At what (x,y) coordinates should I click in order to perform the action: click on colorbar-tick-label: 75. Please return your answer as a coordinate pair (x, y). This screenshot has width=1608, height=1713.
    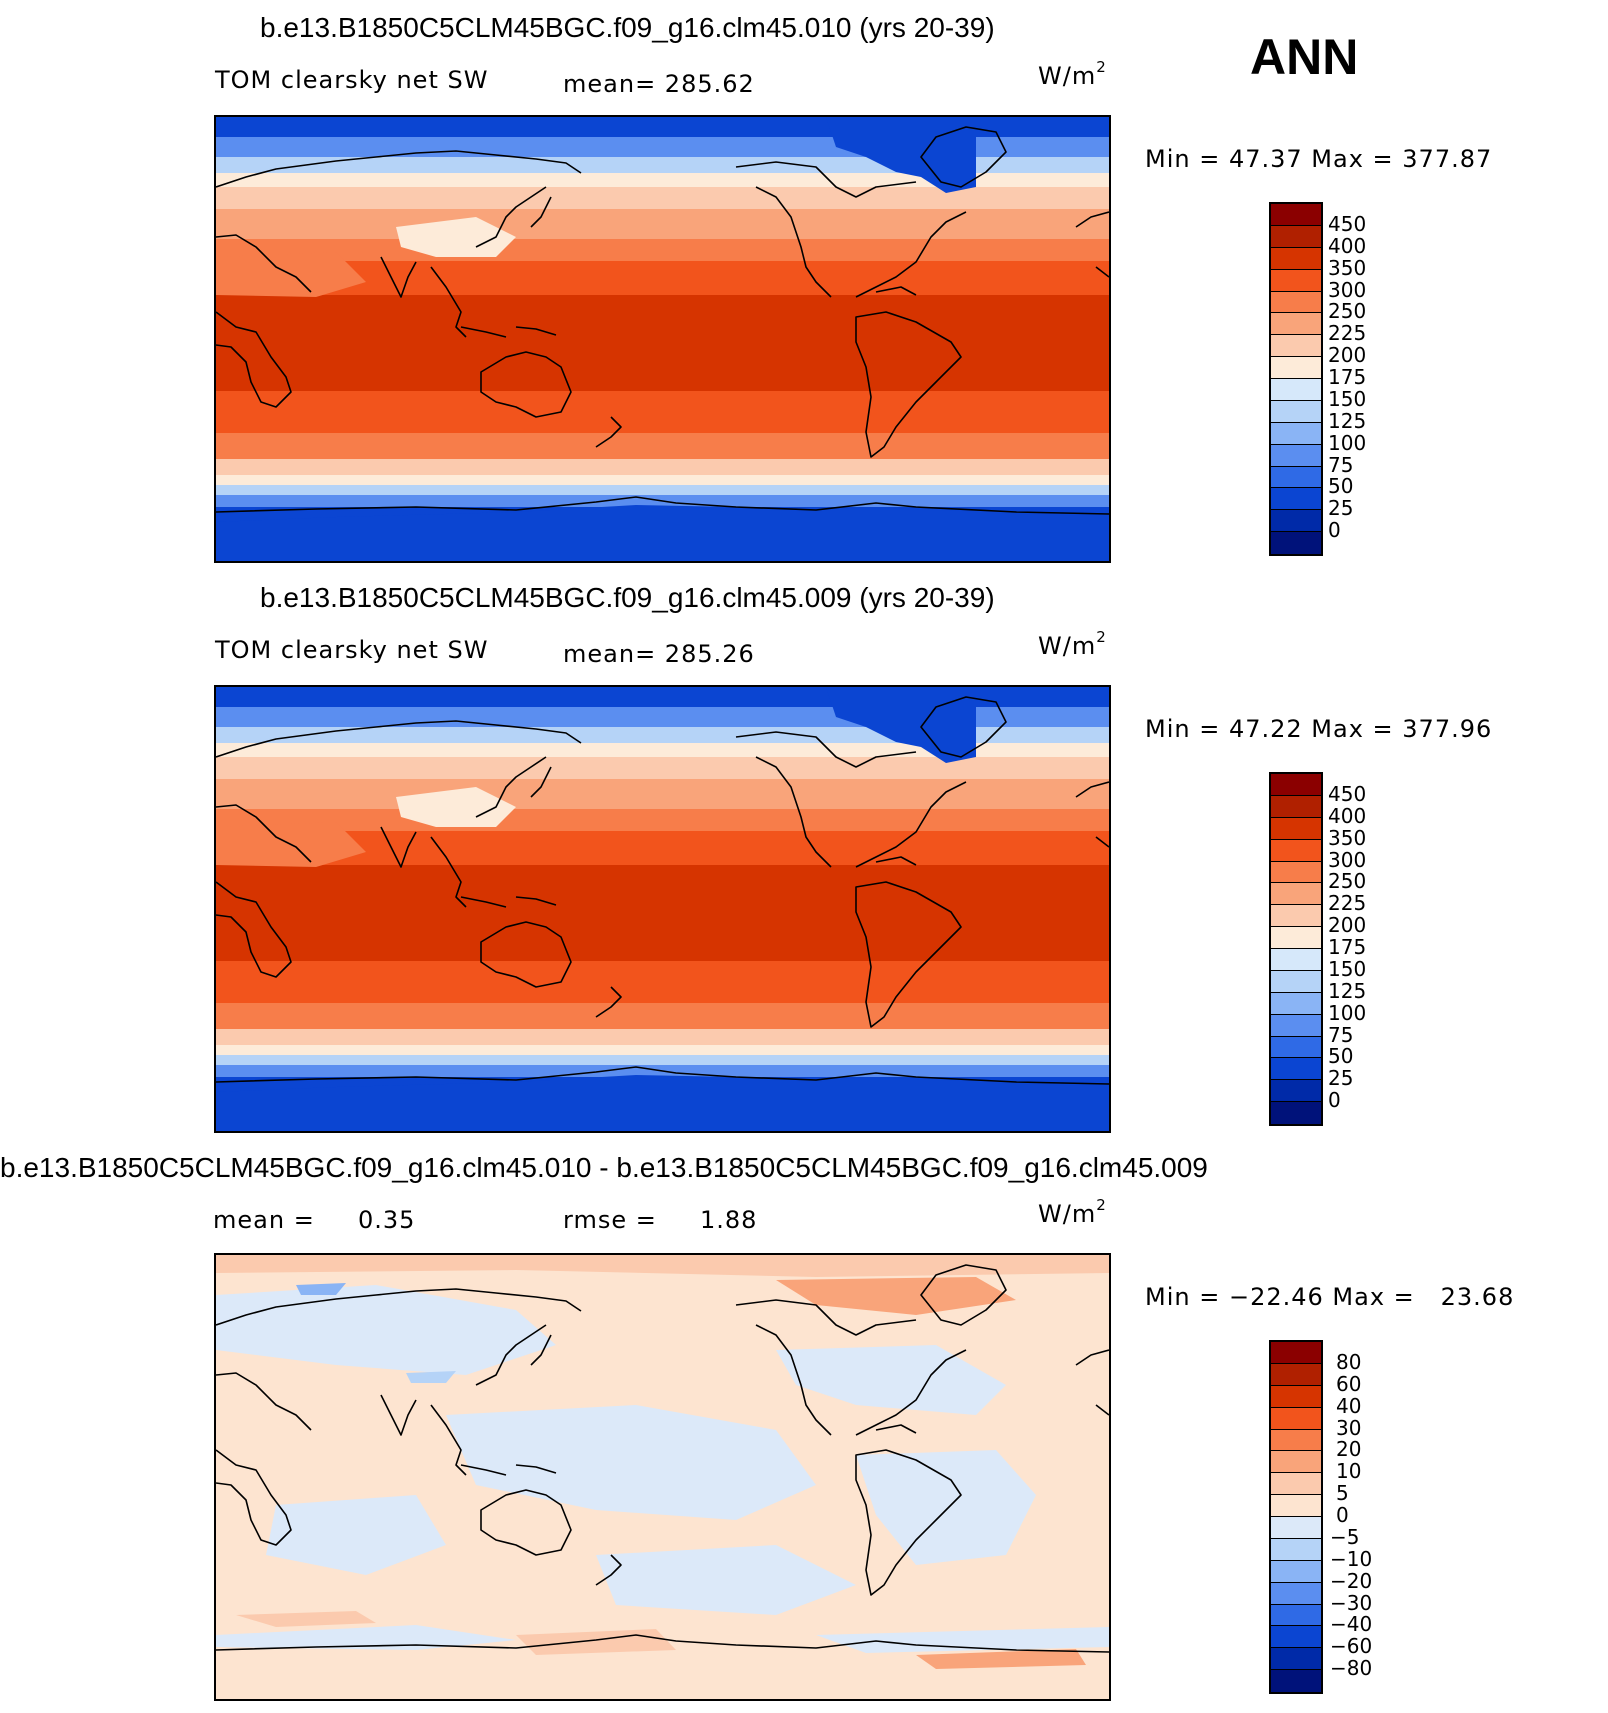
    Looking at the image, I should click on (1341, 464).